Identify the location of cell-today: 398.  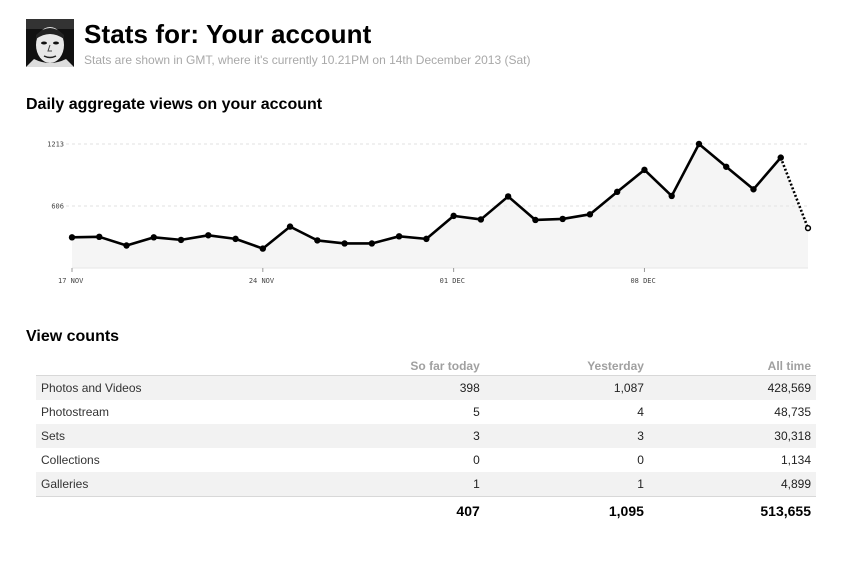
(414, 387).